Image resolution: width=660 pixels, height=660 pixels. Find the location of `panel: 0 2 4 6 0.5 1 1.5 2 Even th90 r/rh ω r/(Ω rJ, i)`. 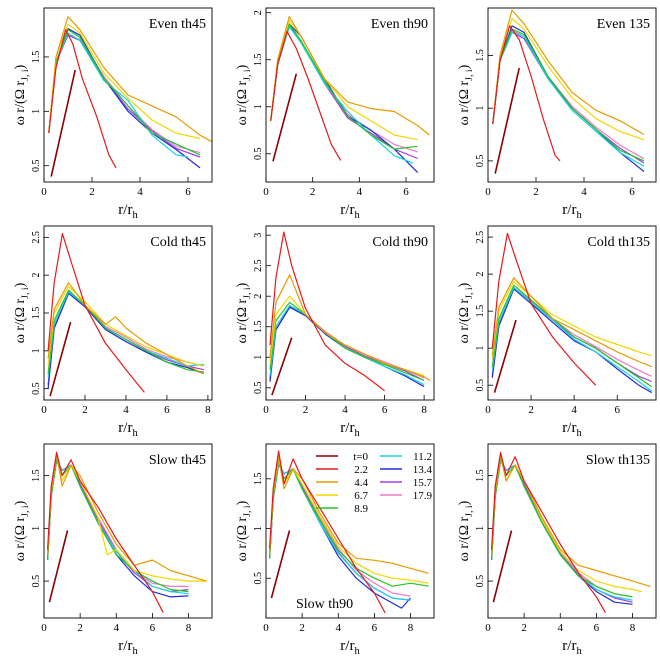

panel: 0 2 4 6 0.5 1 1.5 2 Even th90 r/rh ω r/(Ω rJ, i) is located at coordinates (335, 114).